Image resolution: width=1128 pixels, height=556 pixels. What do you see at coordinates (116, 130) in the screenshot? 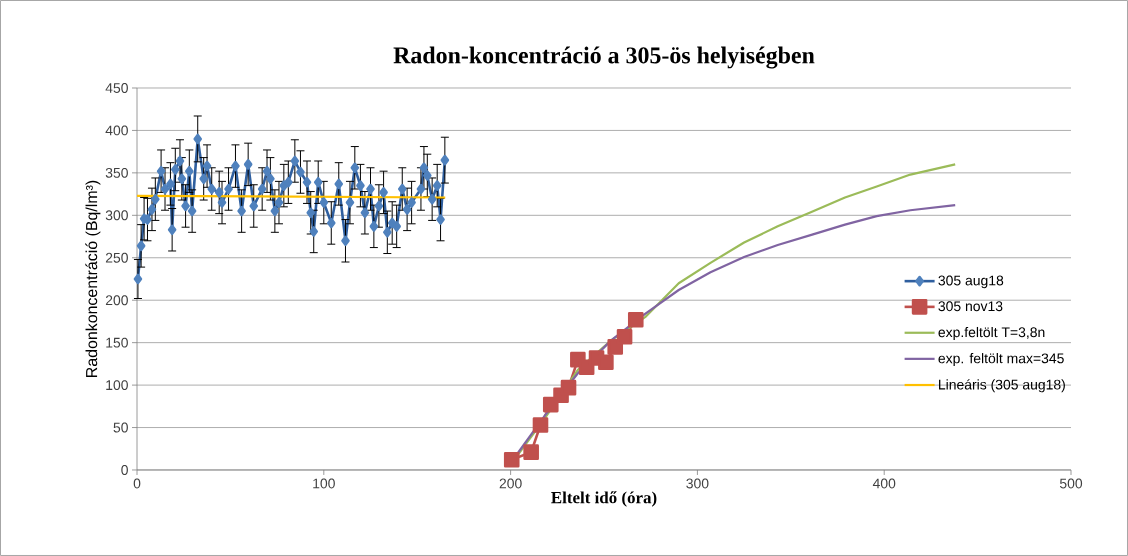
I see `y-tick-label: 400` at bounding box center [116, 130].